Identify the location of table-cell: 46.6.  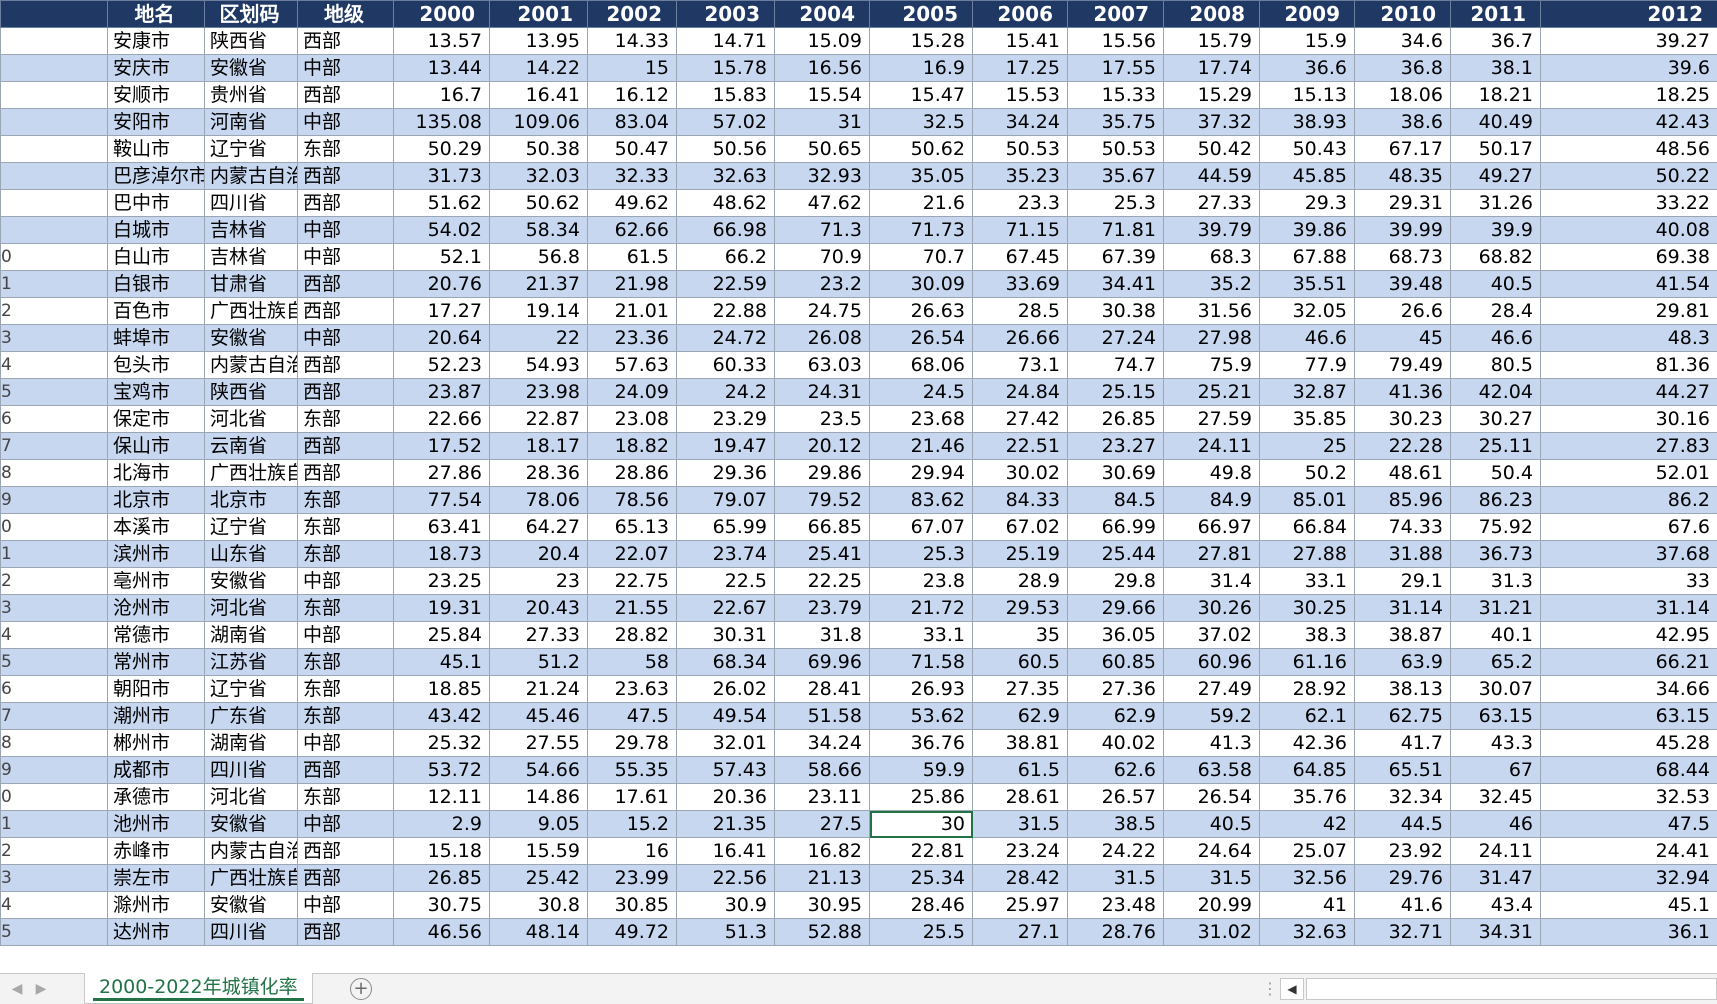
(1496, 338).